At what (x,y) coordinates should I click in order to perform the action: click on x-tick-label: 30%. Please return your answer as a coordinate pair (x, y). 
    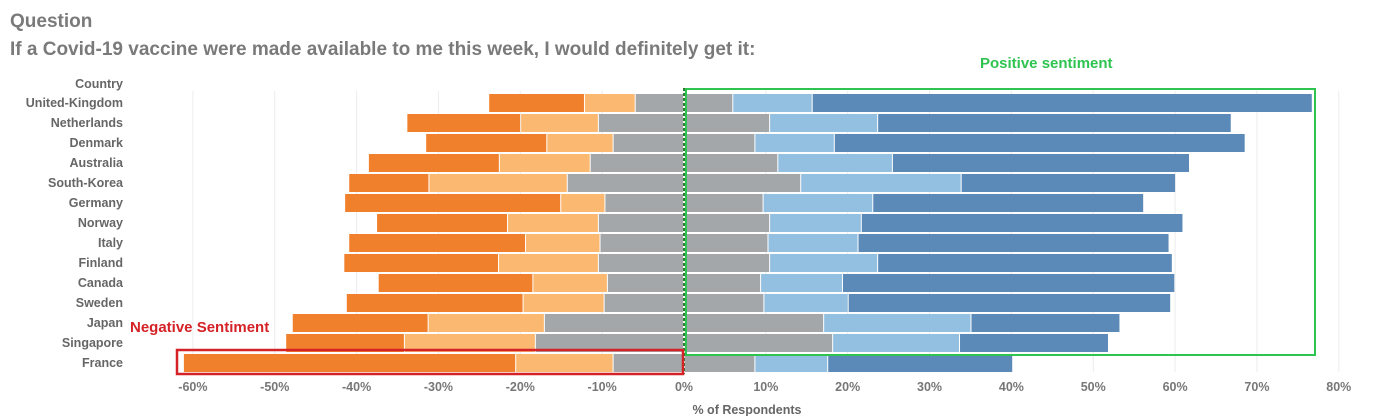
    Looking at the image, I should click on (929, 387).